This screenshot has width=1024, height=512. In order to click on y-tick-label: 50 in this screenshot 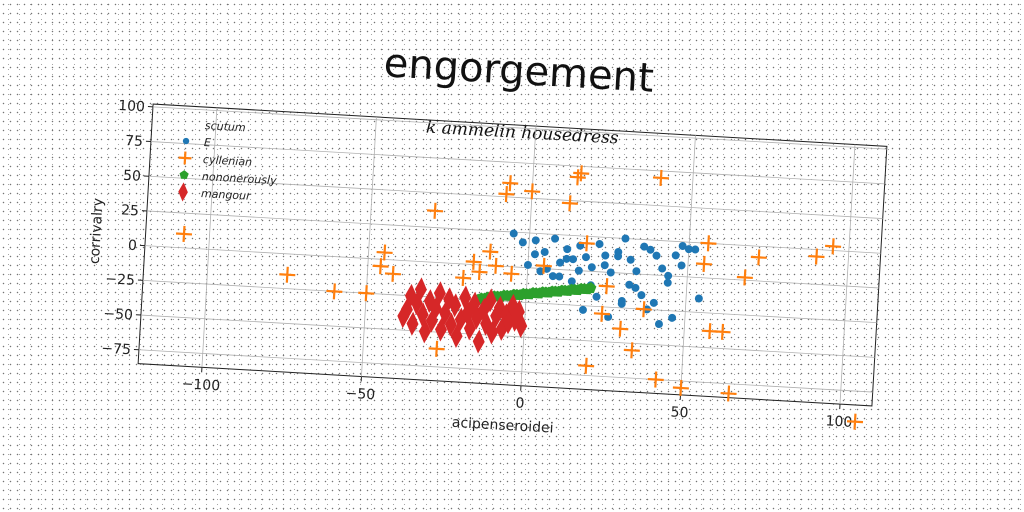, I will do `click(132, 176)`.